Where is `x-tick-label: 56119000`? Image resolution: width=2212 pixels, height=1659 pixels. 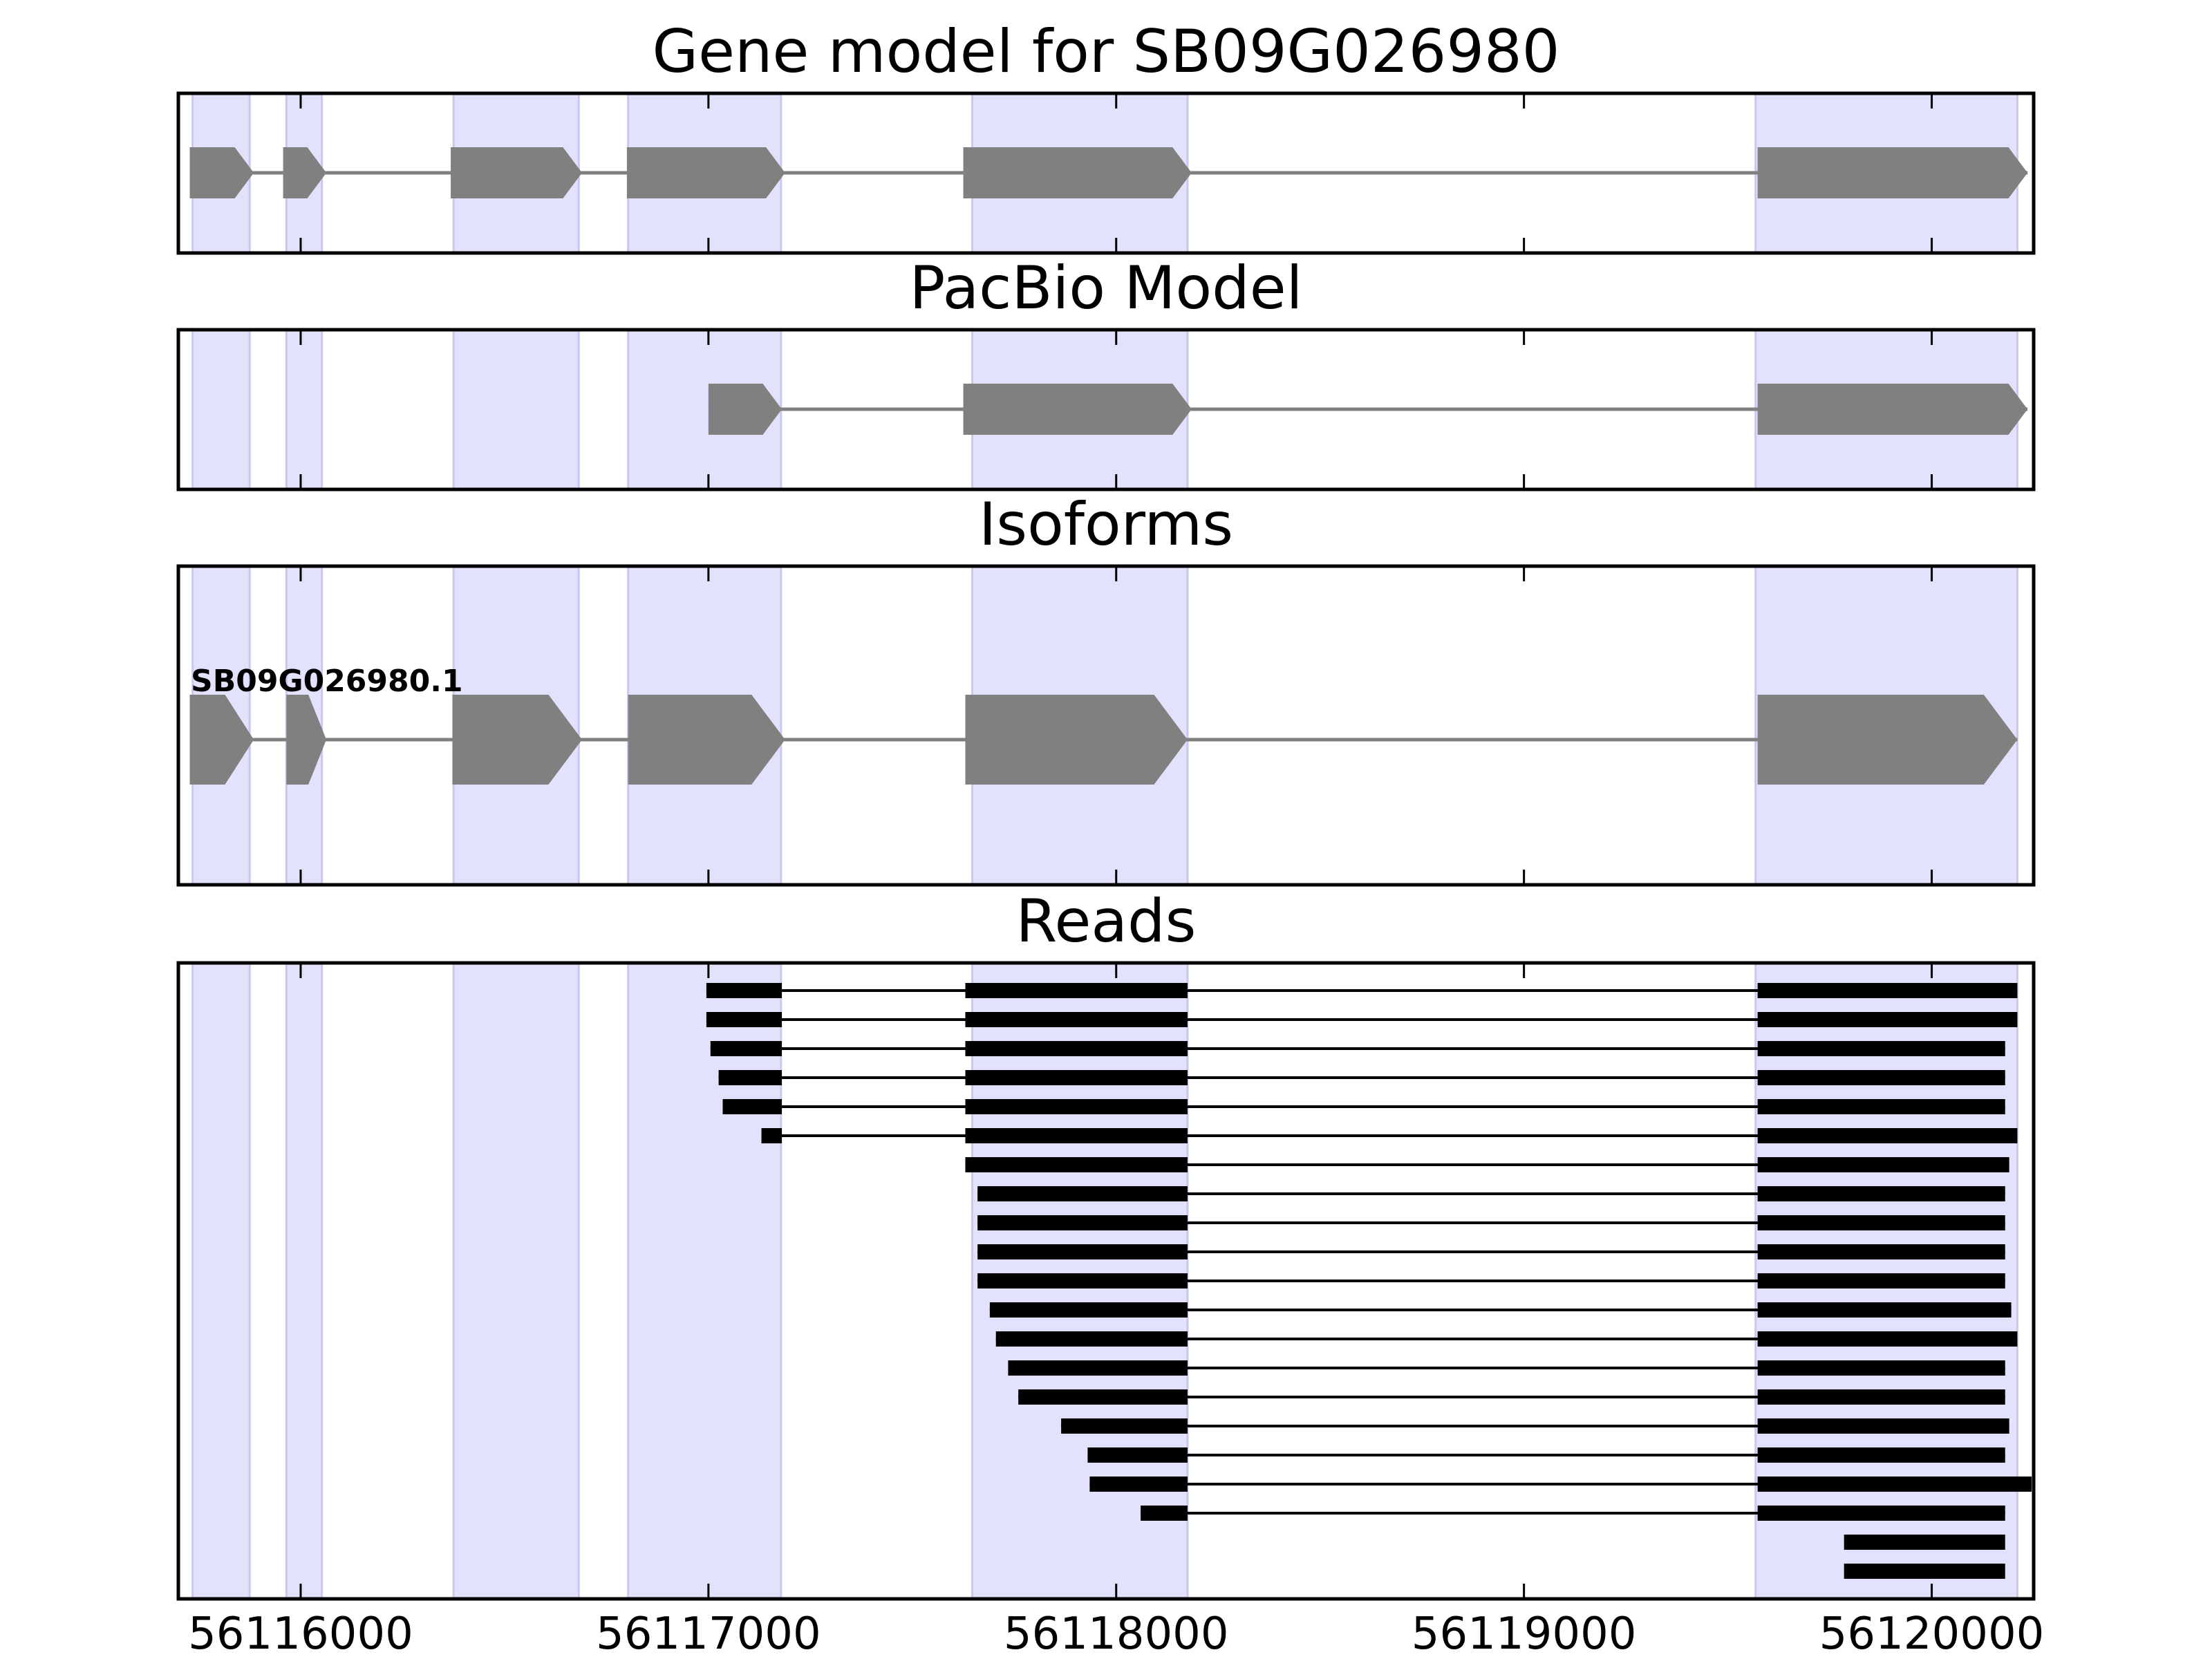
x-tick-label: 56119000 is located at coordinates (1525, 1634).